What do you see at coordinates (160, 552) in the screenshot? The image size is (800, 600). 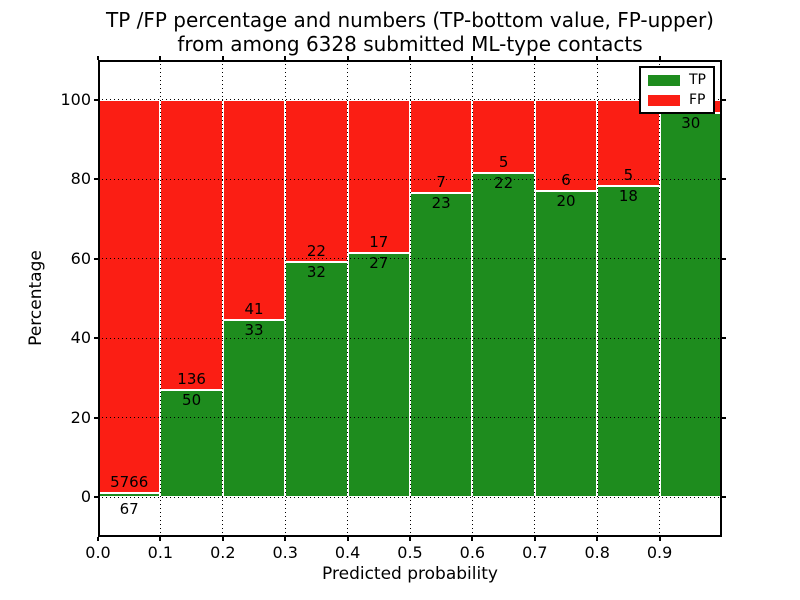 I see `x-tick-label: 0.1` at bounding box center [160, 552].